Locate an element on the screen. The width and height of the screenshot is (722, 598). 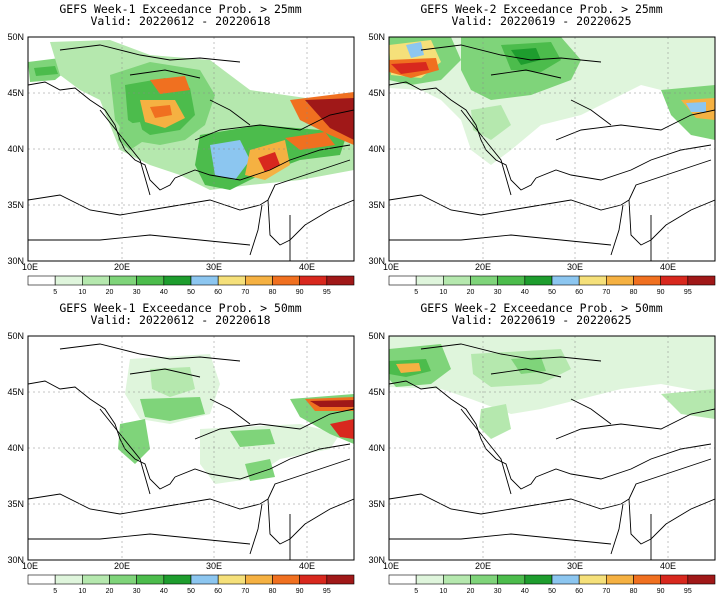
panel-title: GEFS Week-2 Exceedance Prob. > 25mm is located at coordinates (541, 9).